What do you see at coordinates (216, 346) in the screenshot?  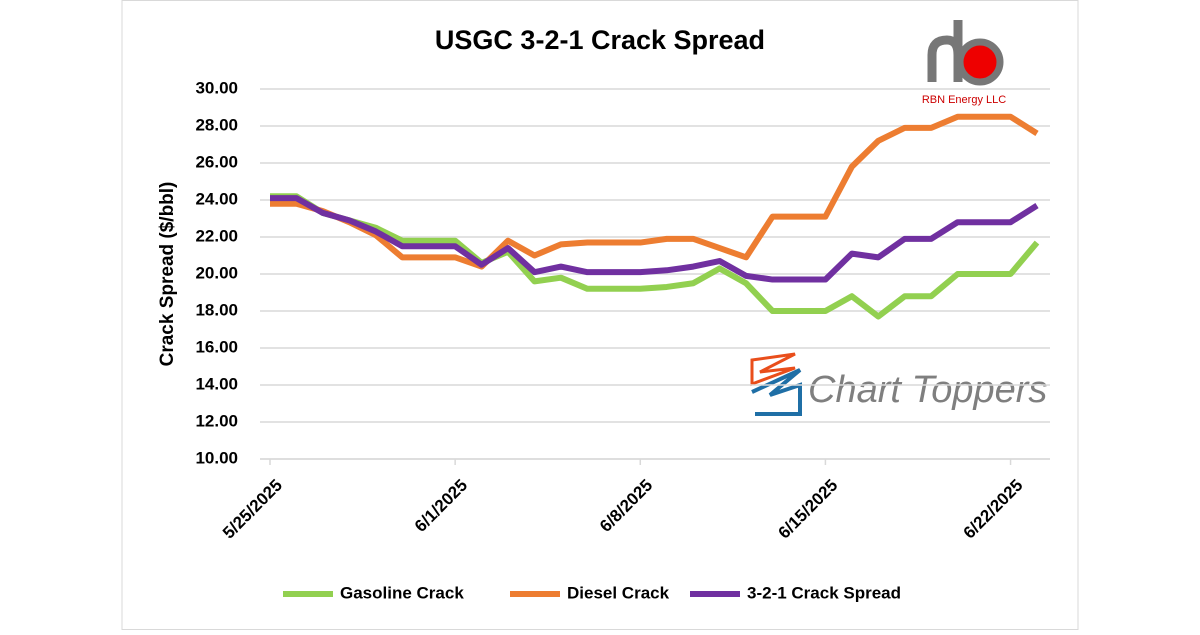 I see `y-tick-label: 16.00` at bounding box center [216, 346].